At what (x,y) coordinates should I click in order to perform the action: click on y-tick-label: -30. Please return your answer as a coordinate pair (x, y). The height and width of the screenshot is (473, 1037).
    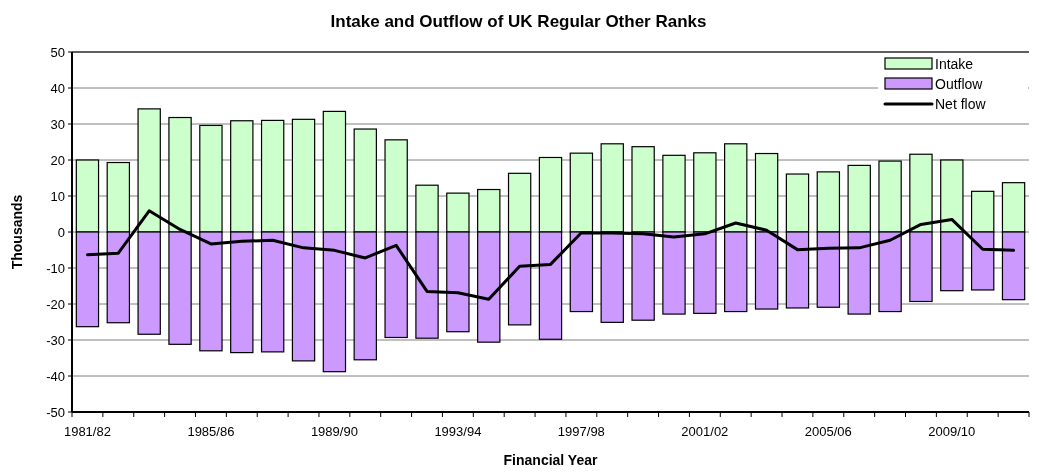
    Looking at the image, I should click on (55, 340).